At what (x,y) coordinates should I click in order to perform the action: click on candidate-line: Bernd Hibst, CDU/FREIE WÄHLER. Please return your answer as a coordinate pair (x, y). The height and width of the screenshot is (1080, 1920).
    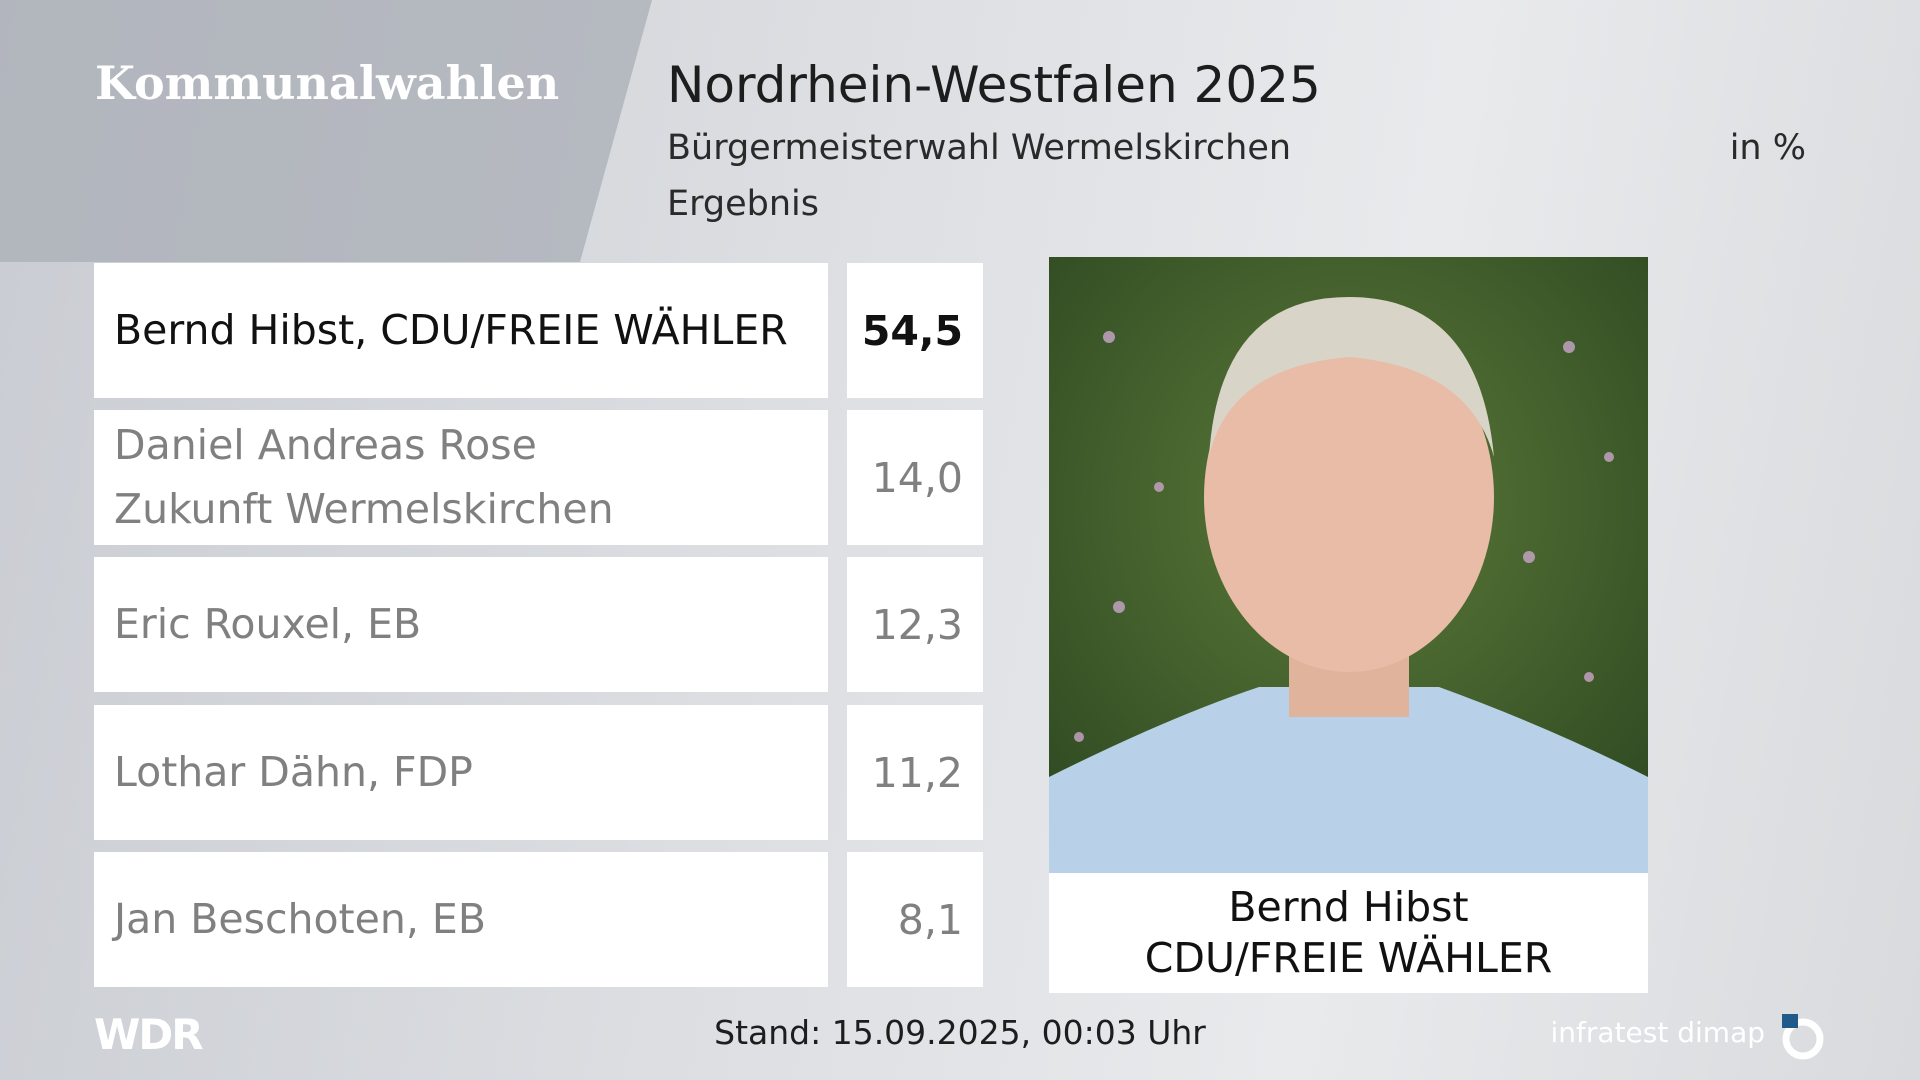
    Looking at the image, I should click on (451, 329).